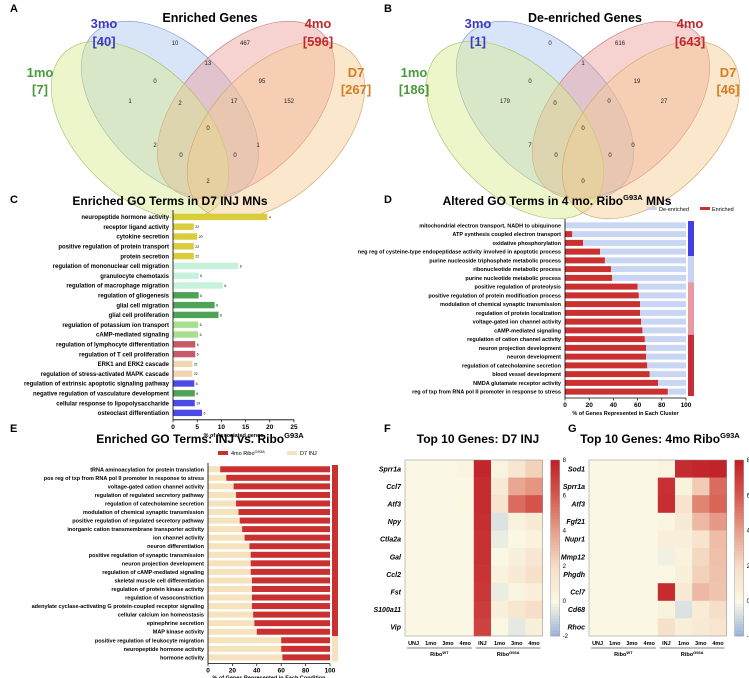 This screenshot has height=678, width=749. What do you see at coordinates (578, 593) in the screenshot?
I see `row-label: Ccl7` at bounding box center [578, 593].